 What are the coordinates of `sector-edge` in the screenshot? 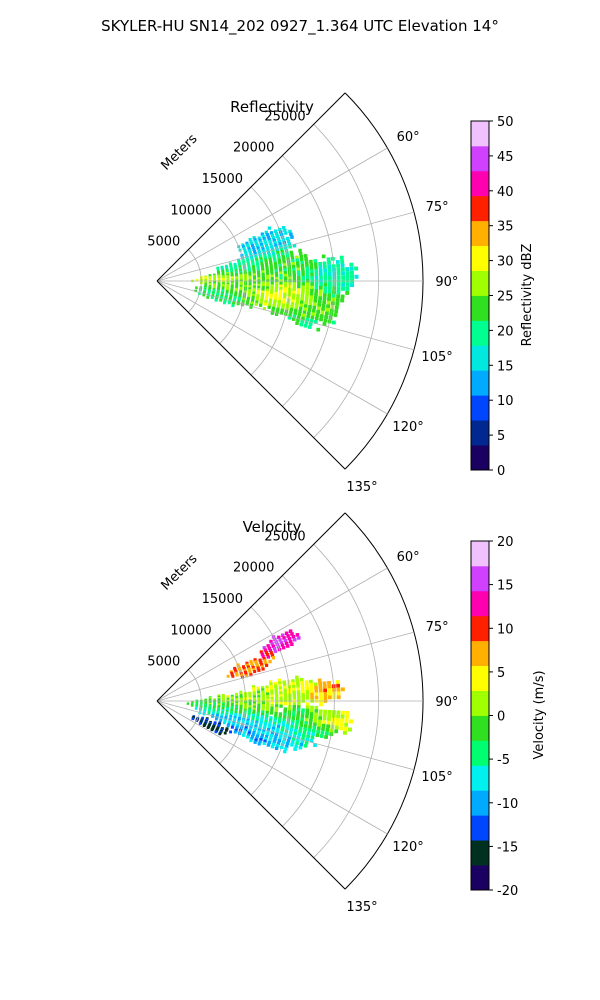 It's located at (251, 607).